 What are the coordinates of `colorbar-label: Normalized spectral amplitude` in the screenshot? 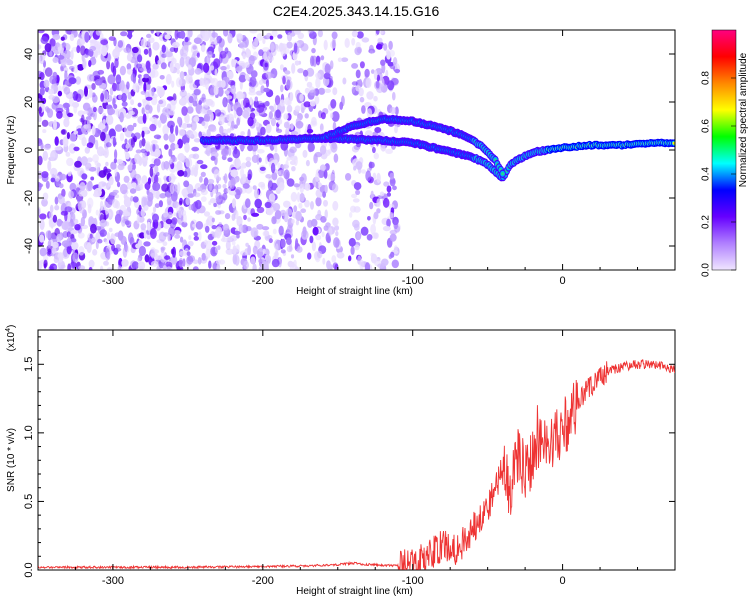 It's located at (743, 119).